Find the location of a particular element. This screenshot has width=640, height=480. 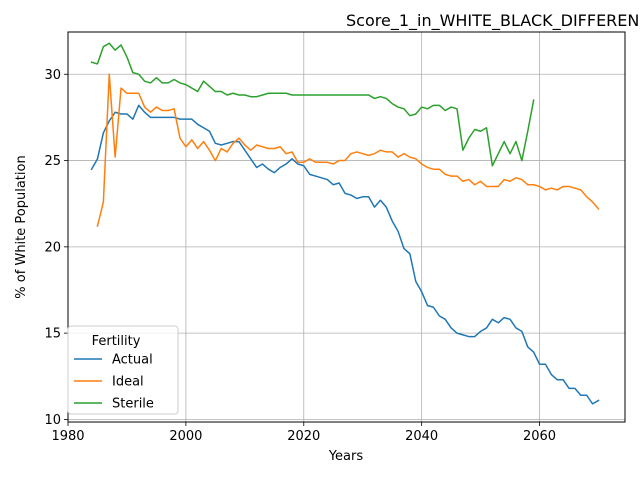

legend-items: Actual Ideal Sterile is located at coordinates (114, 382).